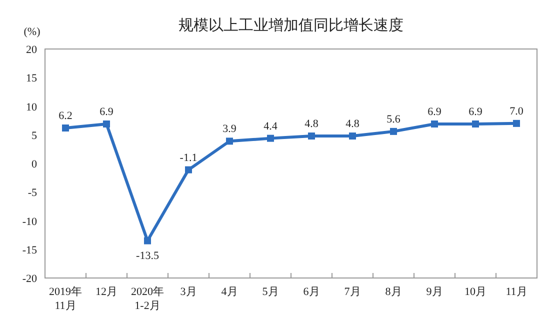 This screenshot has height=320, width=550. What do you see at coordinates (270, 292) in the screenshot?
I see `x-tick-label: 5月` at bounding box center [270, 292].